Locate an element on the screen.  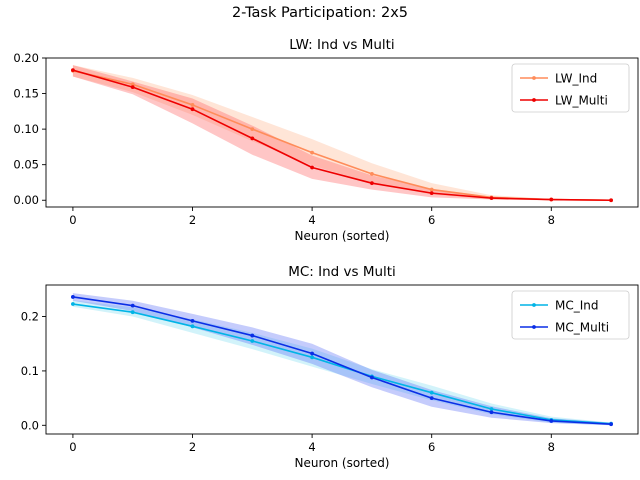
legend-label-mc-ind: MC_Ind is located at coordinates (577, 306).